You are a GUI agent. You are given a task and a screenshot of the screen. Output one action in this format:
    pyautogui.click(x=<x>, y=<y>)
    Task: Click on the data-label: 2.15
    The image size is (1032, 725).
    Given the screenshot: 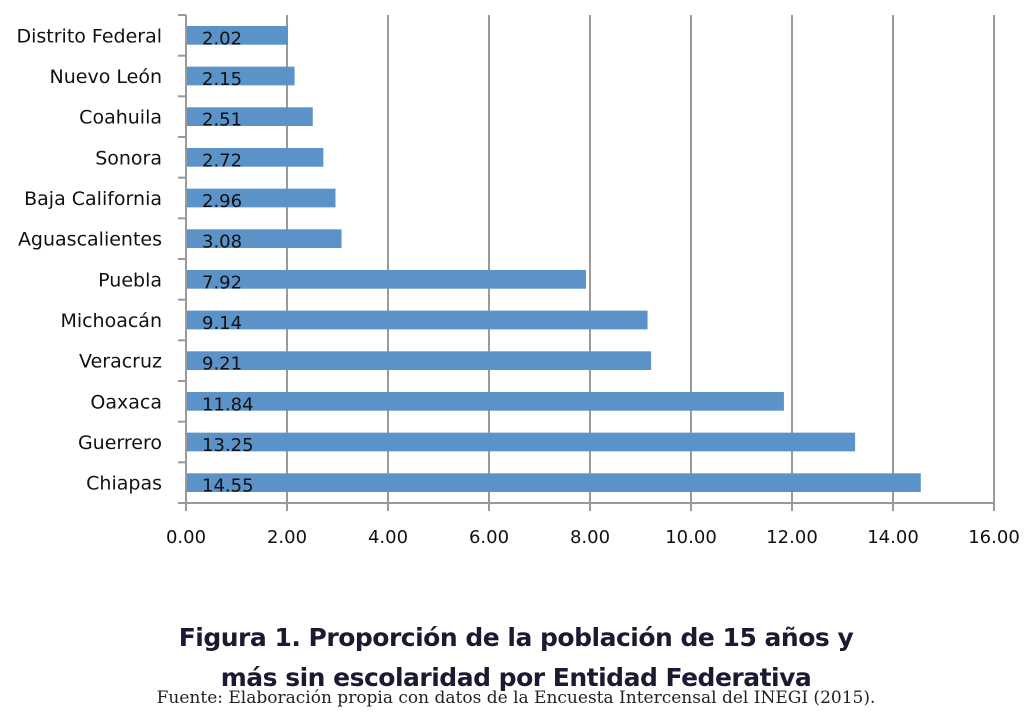 What is the action you would take?
    pyautogui.click(x=222, y=79)
    